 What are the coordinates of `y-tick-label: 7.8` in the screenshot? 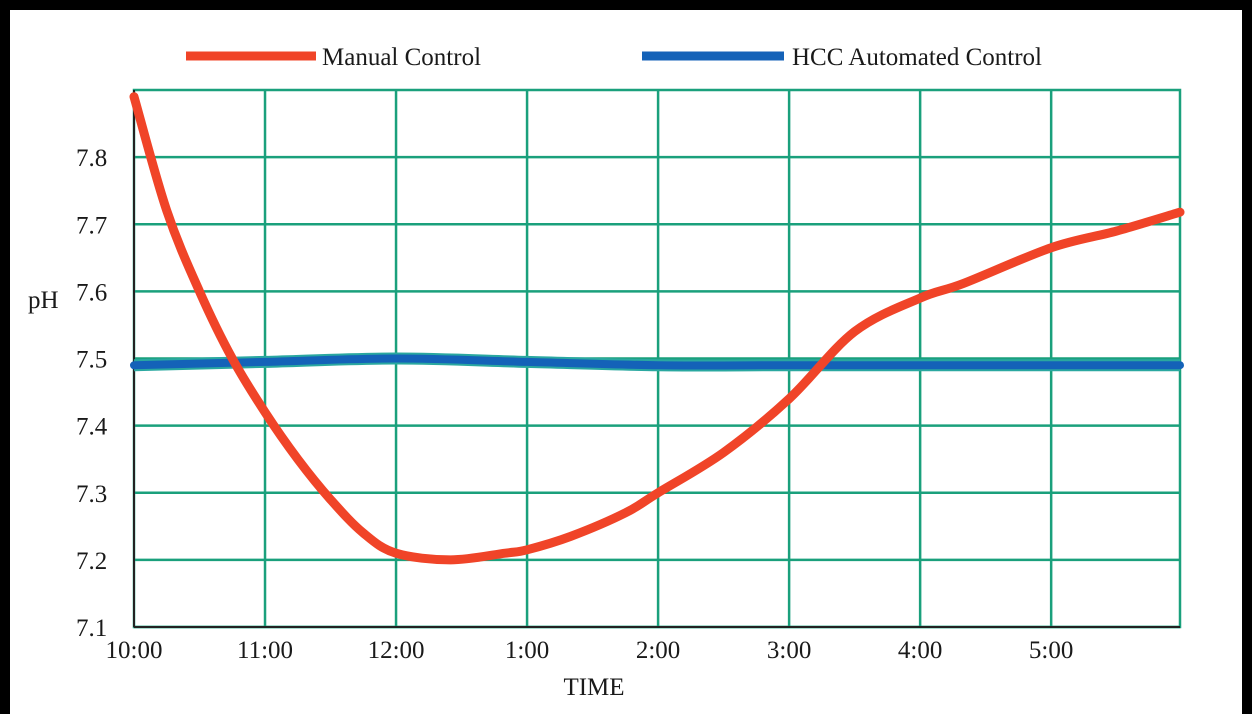 It's located at (91, 158).